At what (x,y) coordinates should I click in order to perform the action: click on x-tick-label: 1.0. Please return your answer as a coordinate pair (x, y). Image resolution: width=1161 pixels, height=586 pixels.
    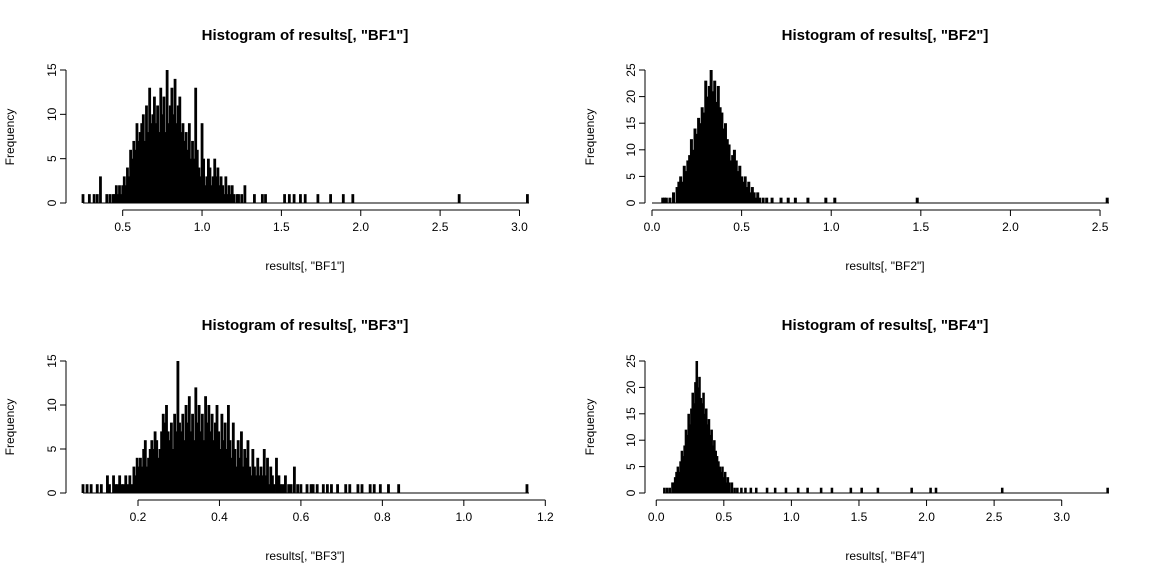
    Looking at the image, I should click on (791, 517).